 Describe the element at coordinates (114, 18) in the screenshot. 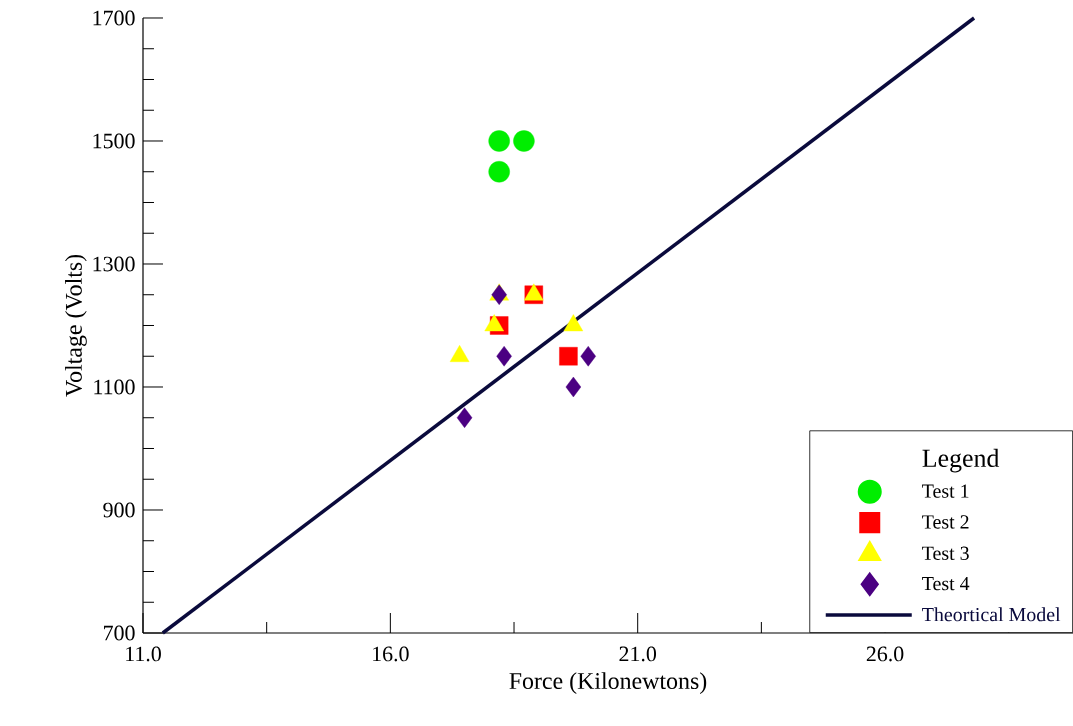

I see `y-tick-label: 1700` at that location.